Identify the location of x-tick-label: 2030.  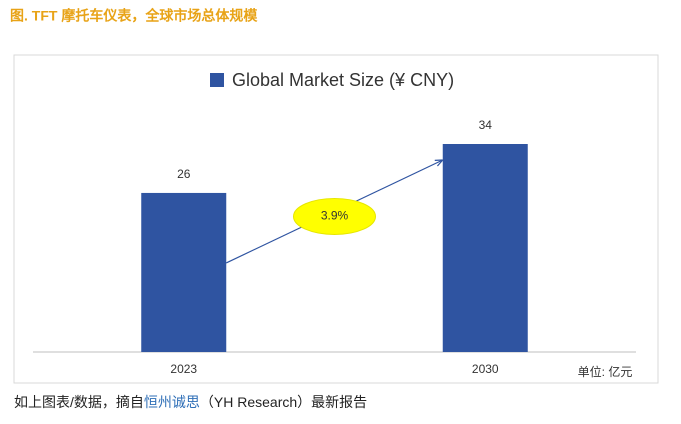
(485, 369).